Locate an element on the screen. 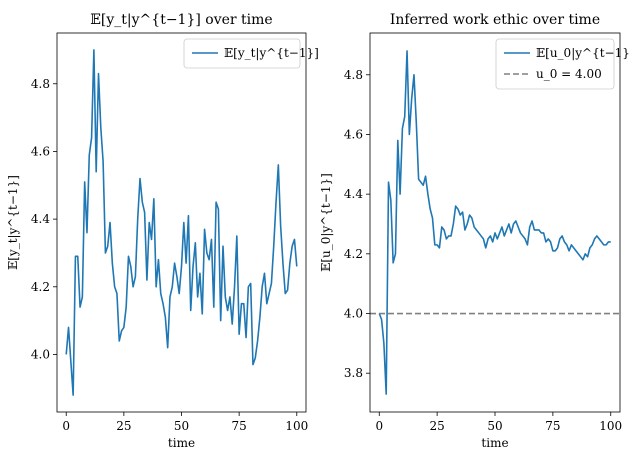 This screenshot has height=470, width=629. legend-label: 𝔼[u_0|y^{t−1}] is located at coordinates (582, 53).